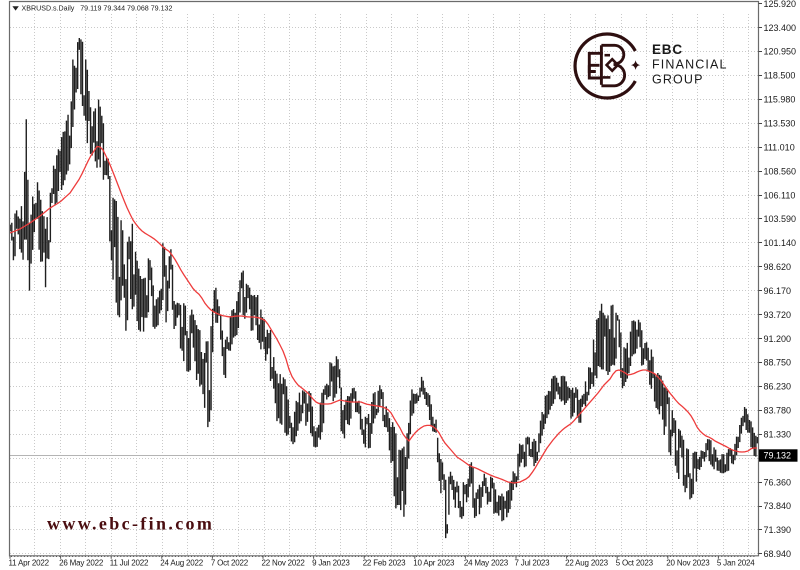  I want to click on svg-text: 108.560, so click(780, 171).